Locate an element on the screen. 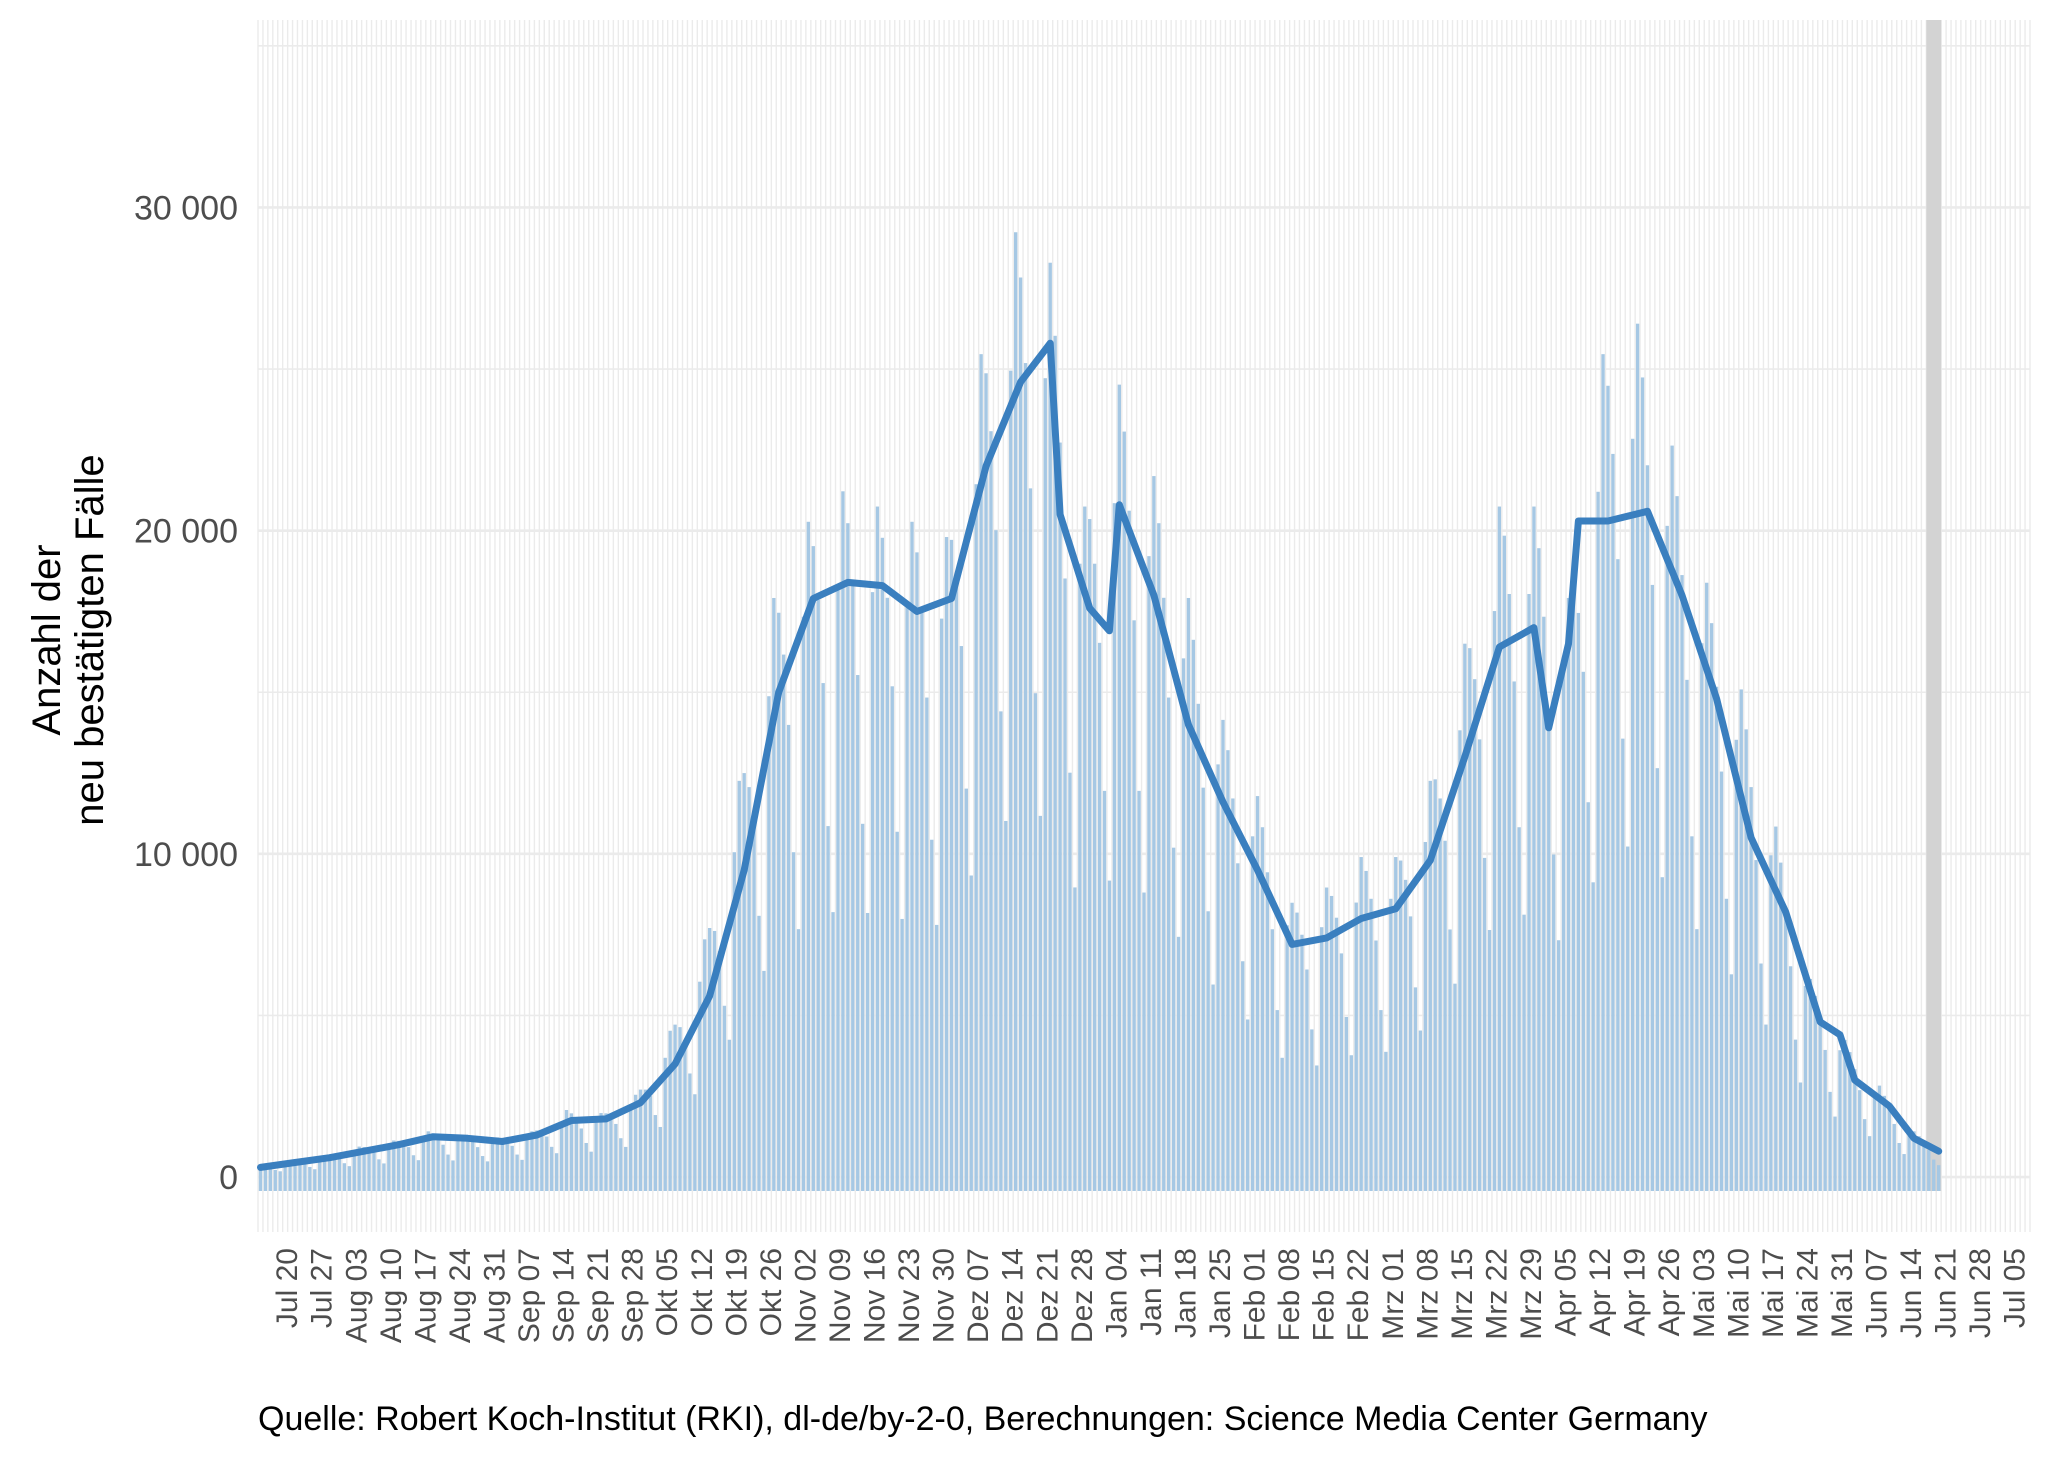 The height and width of the screenshot is (1467, 2048). x-tick-label: Jan 18 is located at coordinates (1186, 1293).